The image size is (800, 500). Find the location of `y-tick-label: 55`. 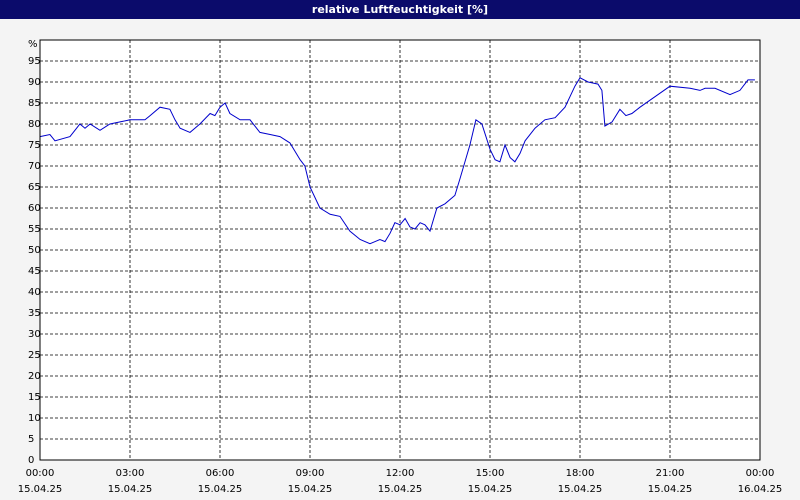

y-tick-label: 55 is located at coordinates (34, 229).